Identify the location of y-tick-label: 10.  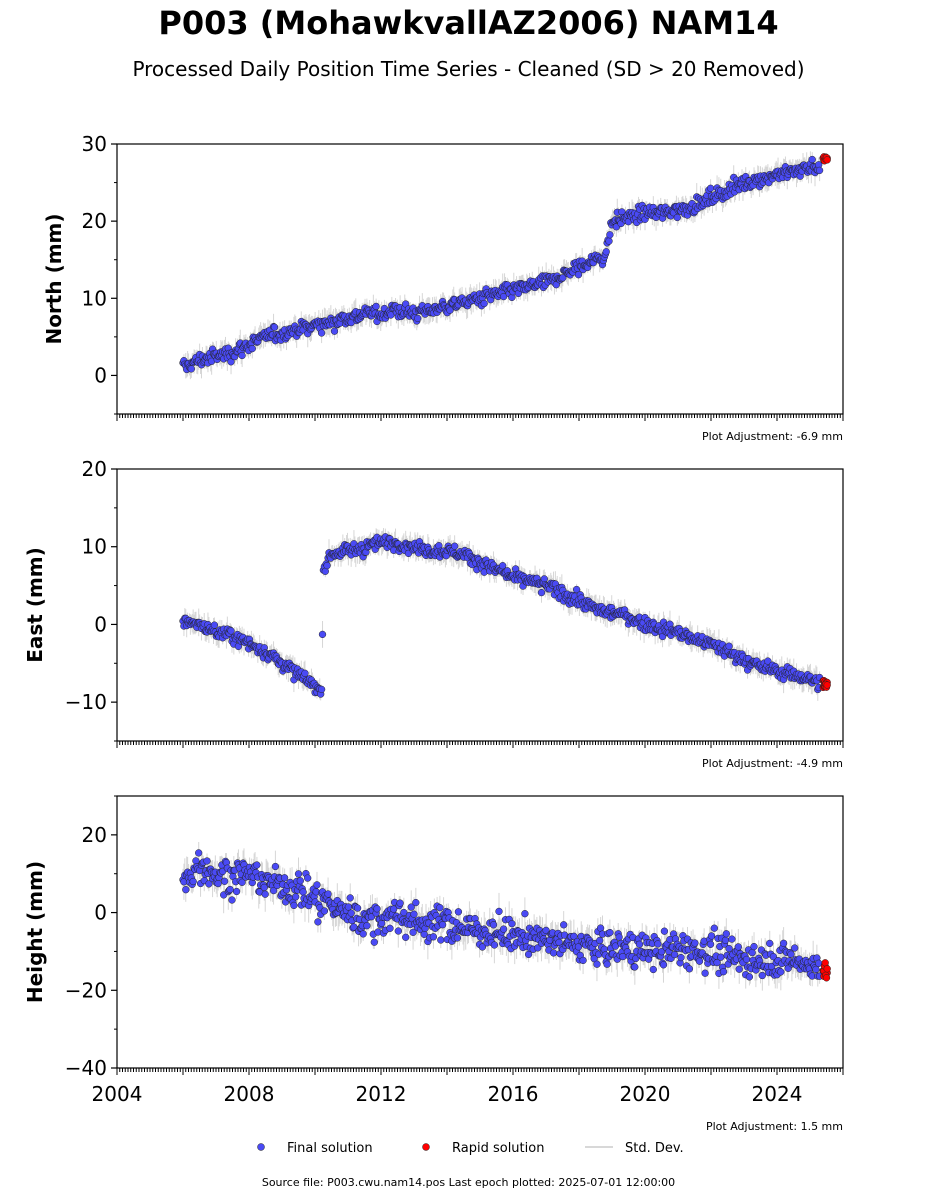
(94, 298).